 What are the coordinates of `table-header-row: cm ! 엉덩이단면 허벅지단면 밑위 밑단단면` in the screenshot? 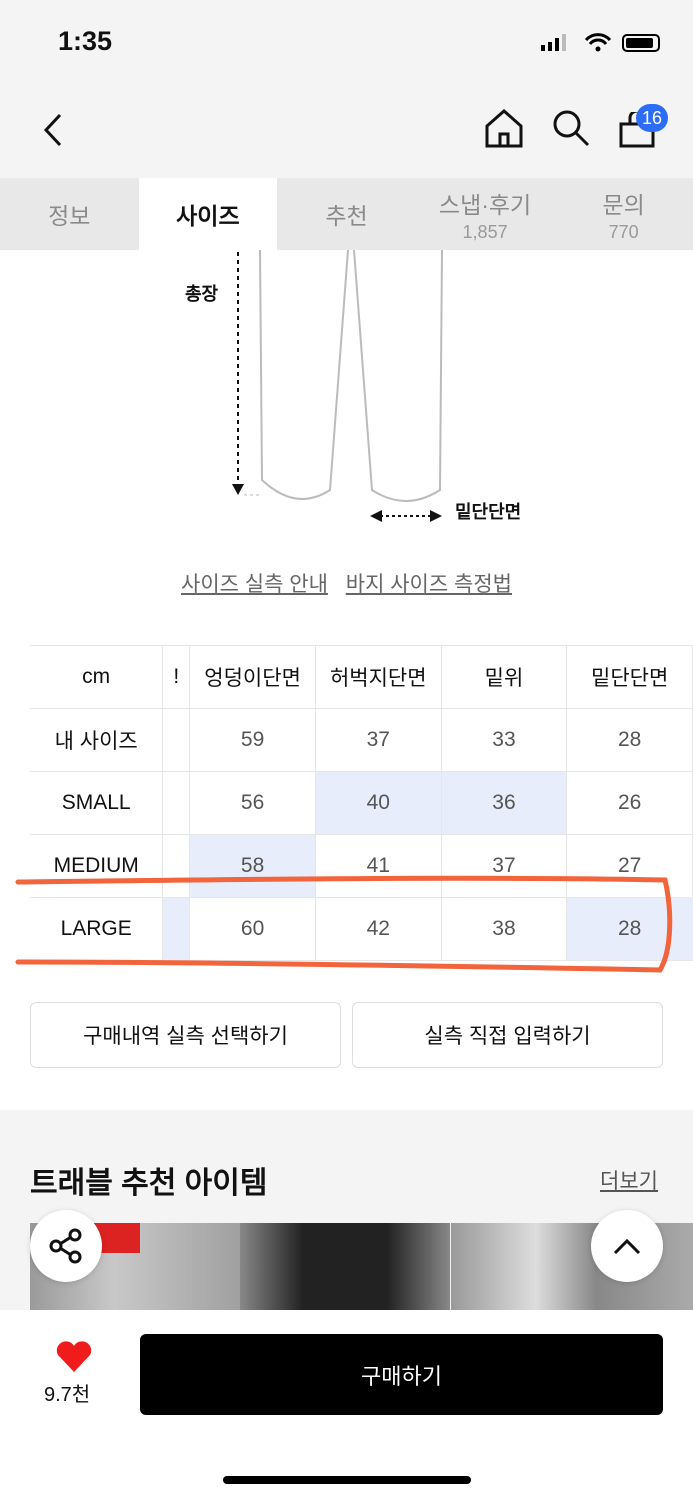 It's located at (361, 677).